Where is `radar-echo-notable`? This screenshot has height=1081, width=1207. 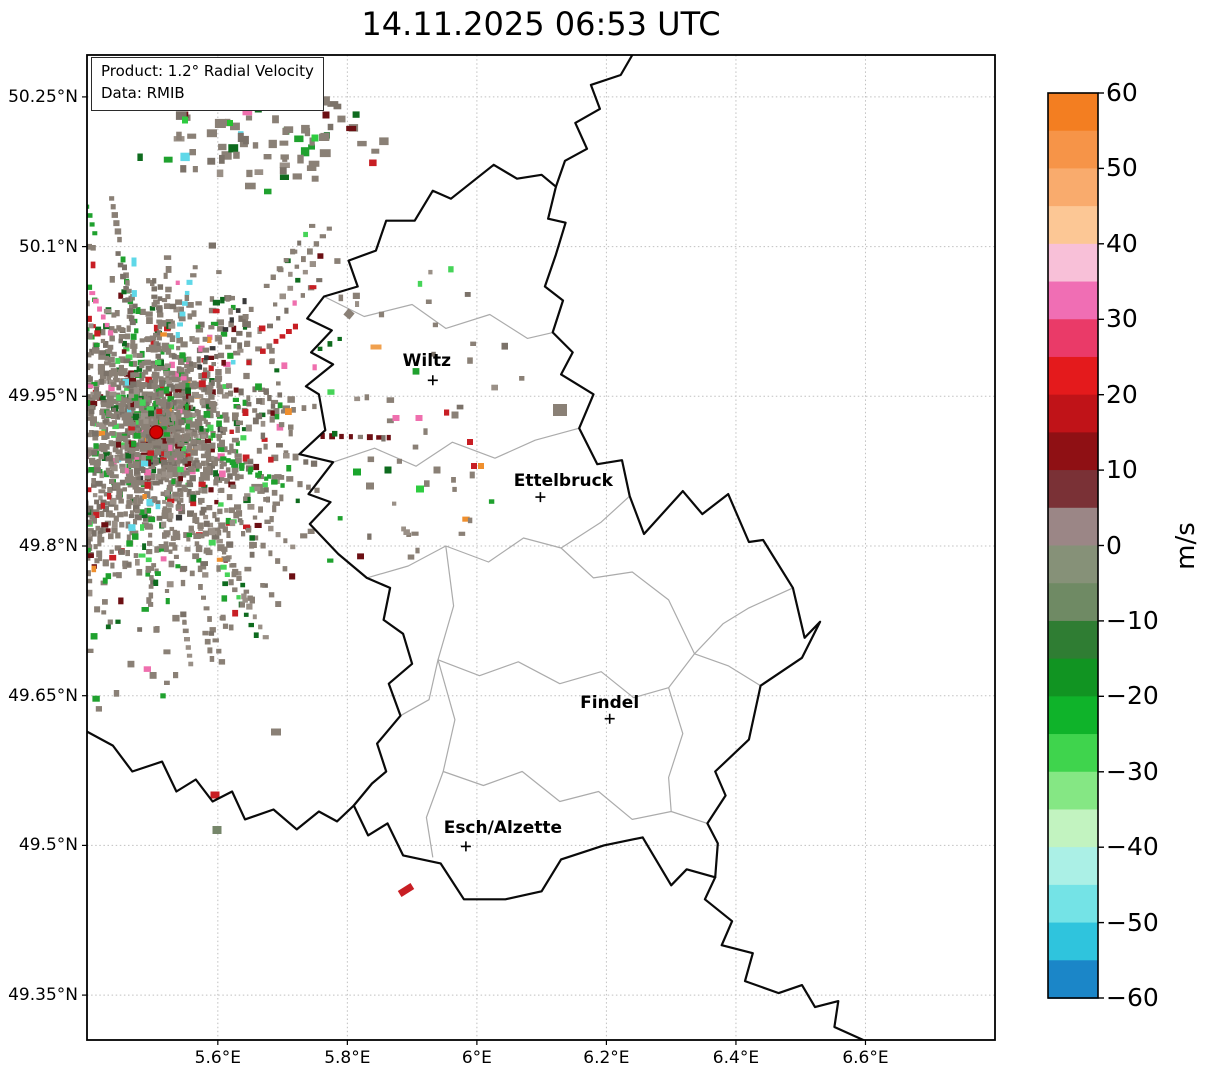
radar-echo-notable is located at coordinates (217, 830).